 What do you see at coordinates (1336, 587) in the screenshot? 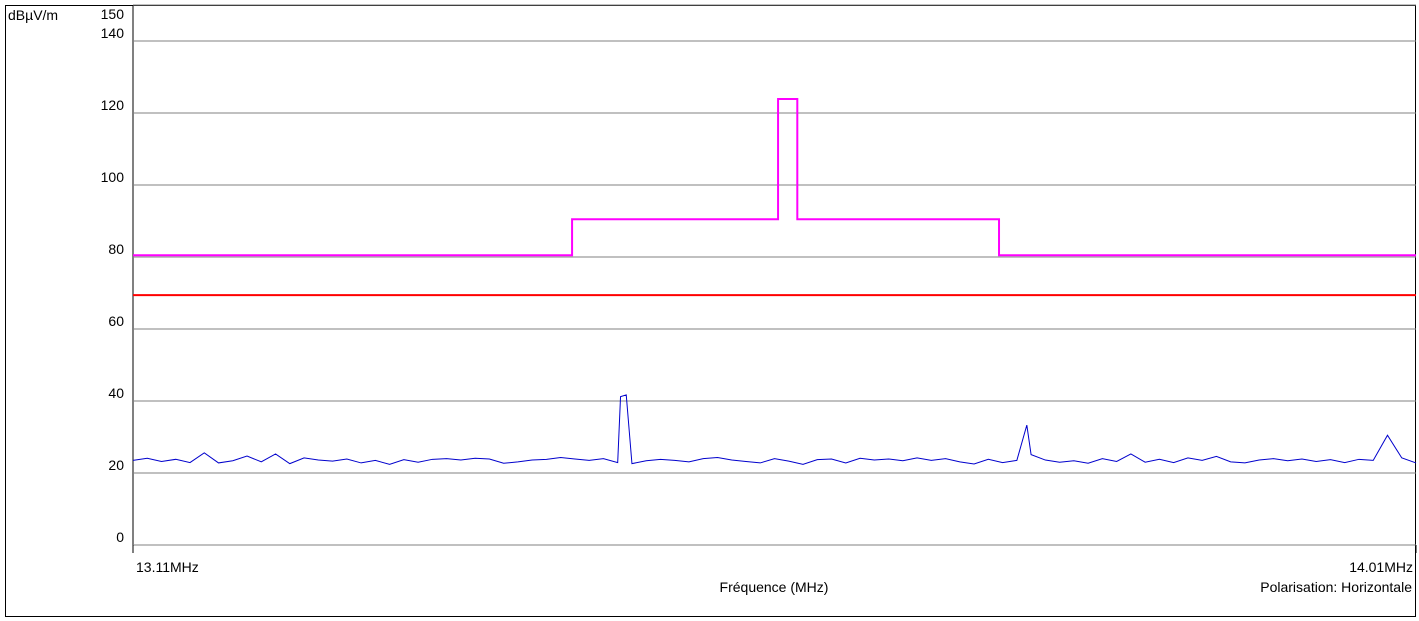
I see `polarisation-note: Polarisation: Horizontale` at bounding box center [1336, 587].